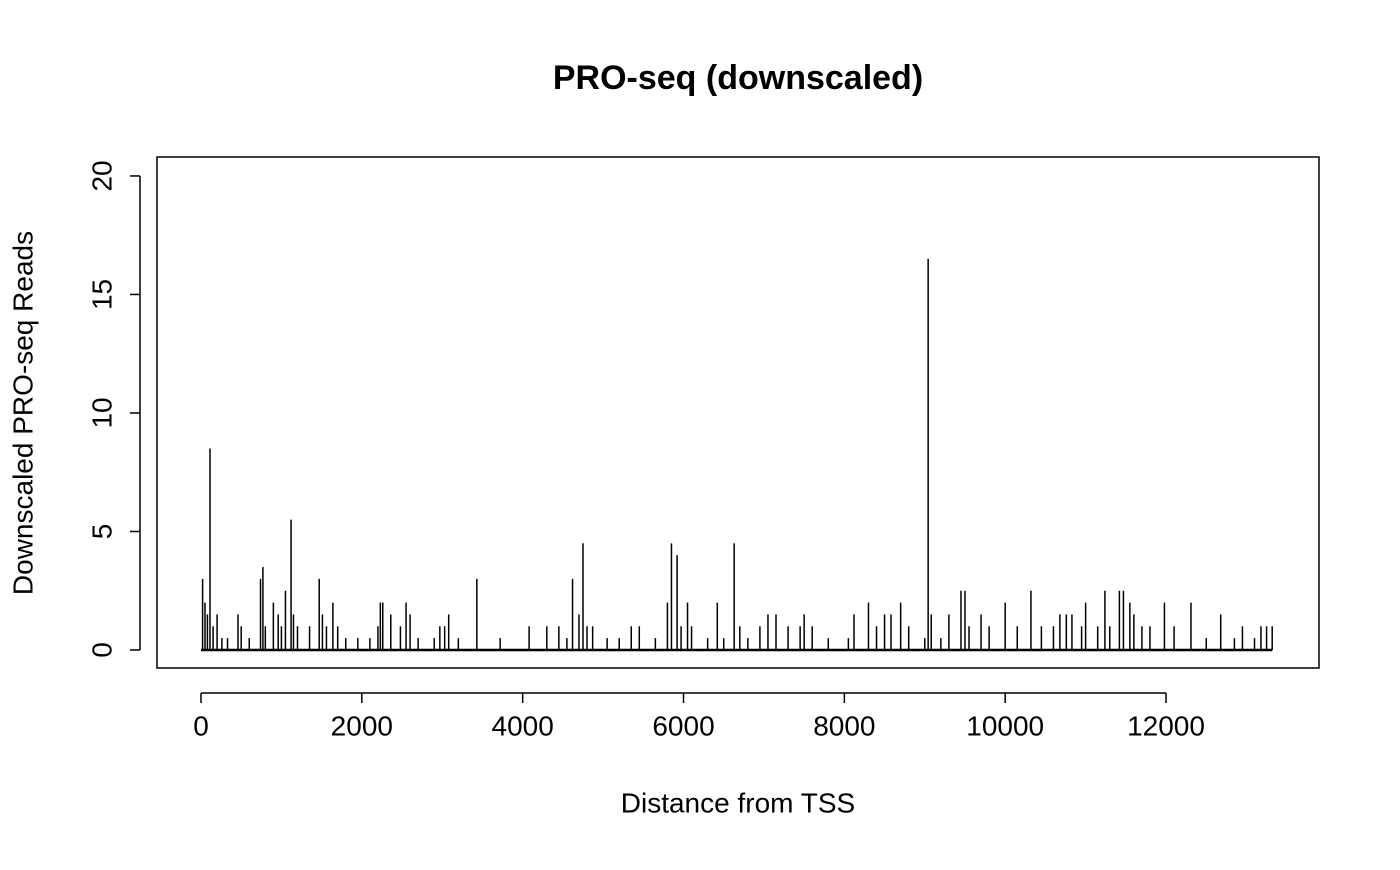 Image resolution: width=1400 pixels, height=870 pixels. I want to click on x-tick-label: 12000, so click(1166, 725).